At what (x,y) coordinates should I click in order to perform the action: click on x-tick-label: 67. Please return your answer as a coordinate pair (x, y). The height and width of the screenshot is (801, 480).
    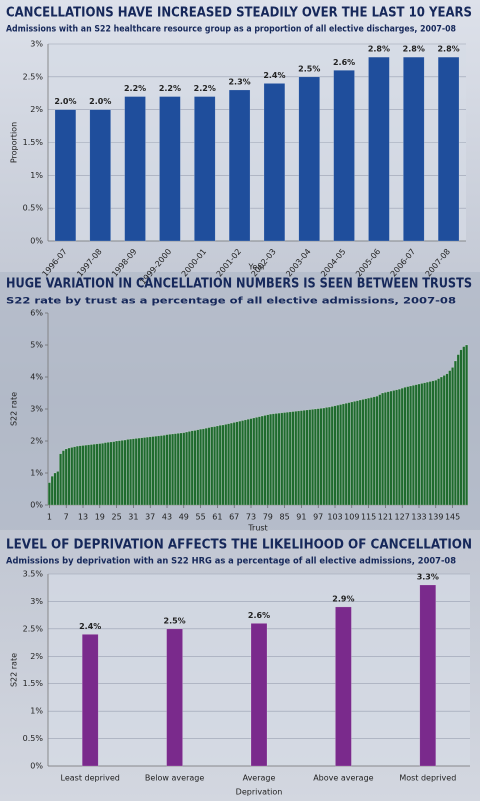
    Looking at the image, I should click on (234, 517).